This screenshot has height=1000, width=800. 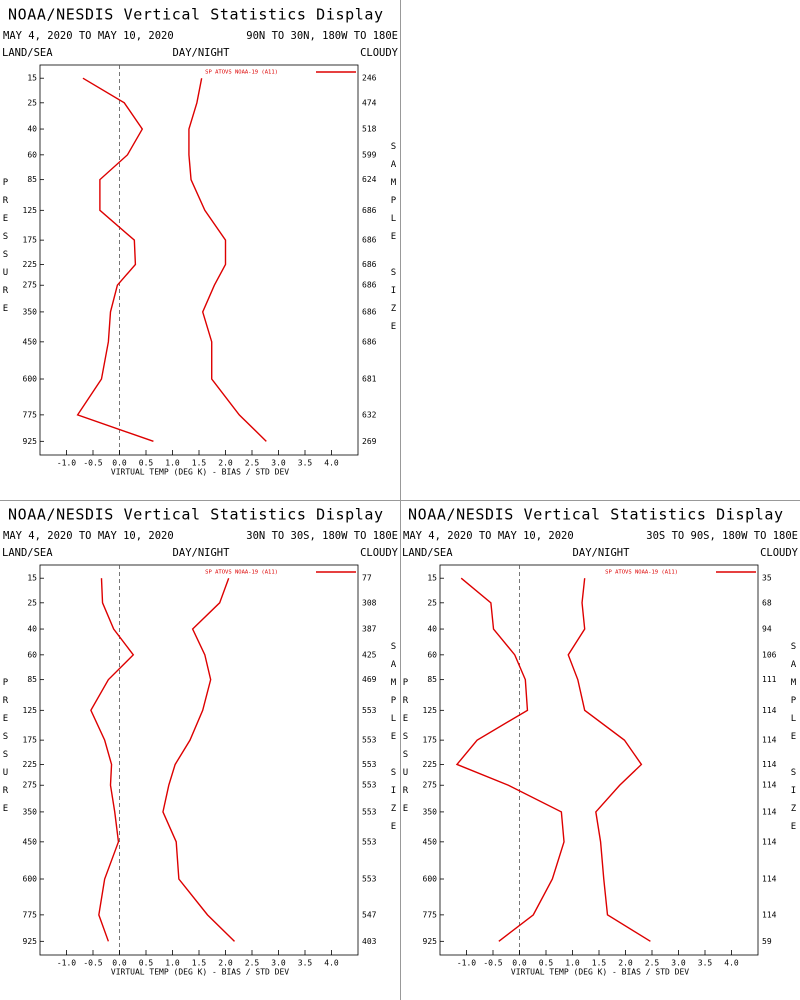 I want to click on region: 90N TO 30N, 180W TO 180E, so click(x=322, y=36).